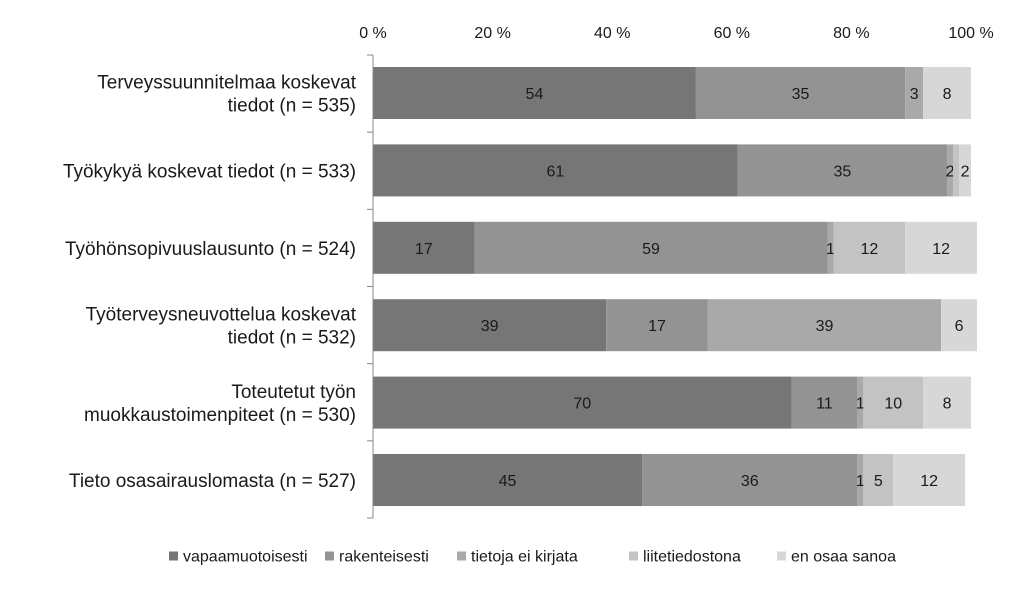 The width and height of the screenshot is (1024, 598). Describe the element at coordinates (732, 33) in the screenshot. I see `x-tick-label: 60 %` at that location.